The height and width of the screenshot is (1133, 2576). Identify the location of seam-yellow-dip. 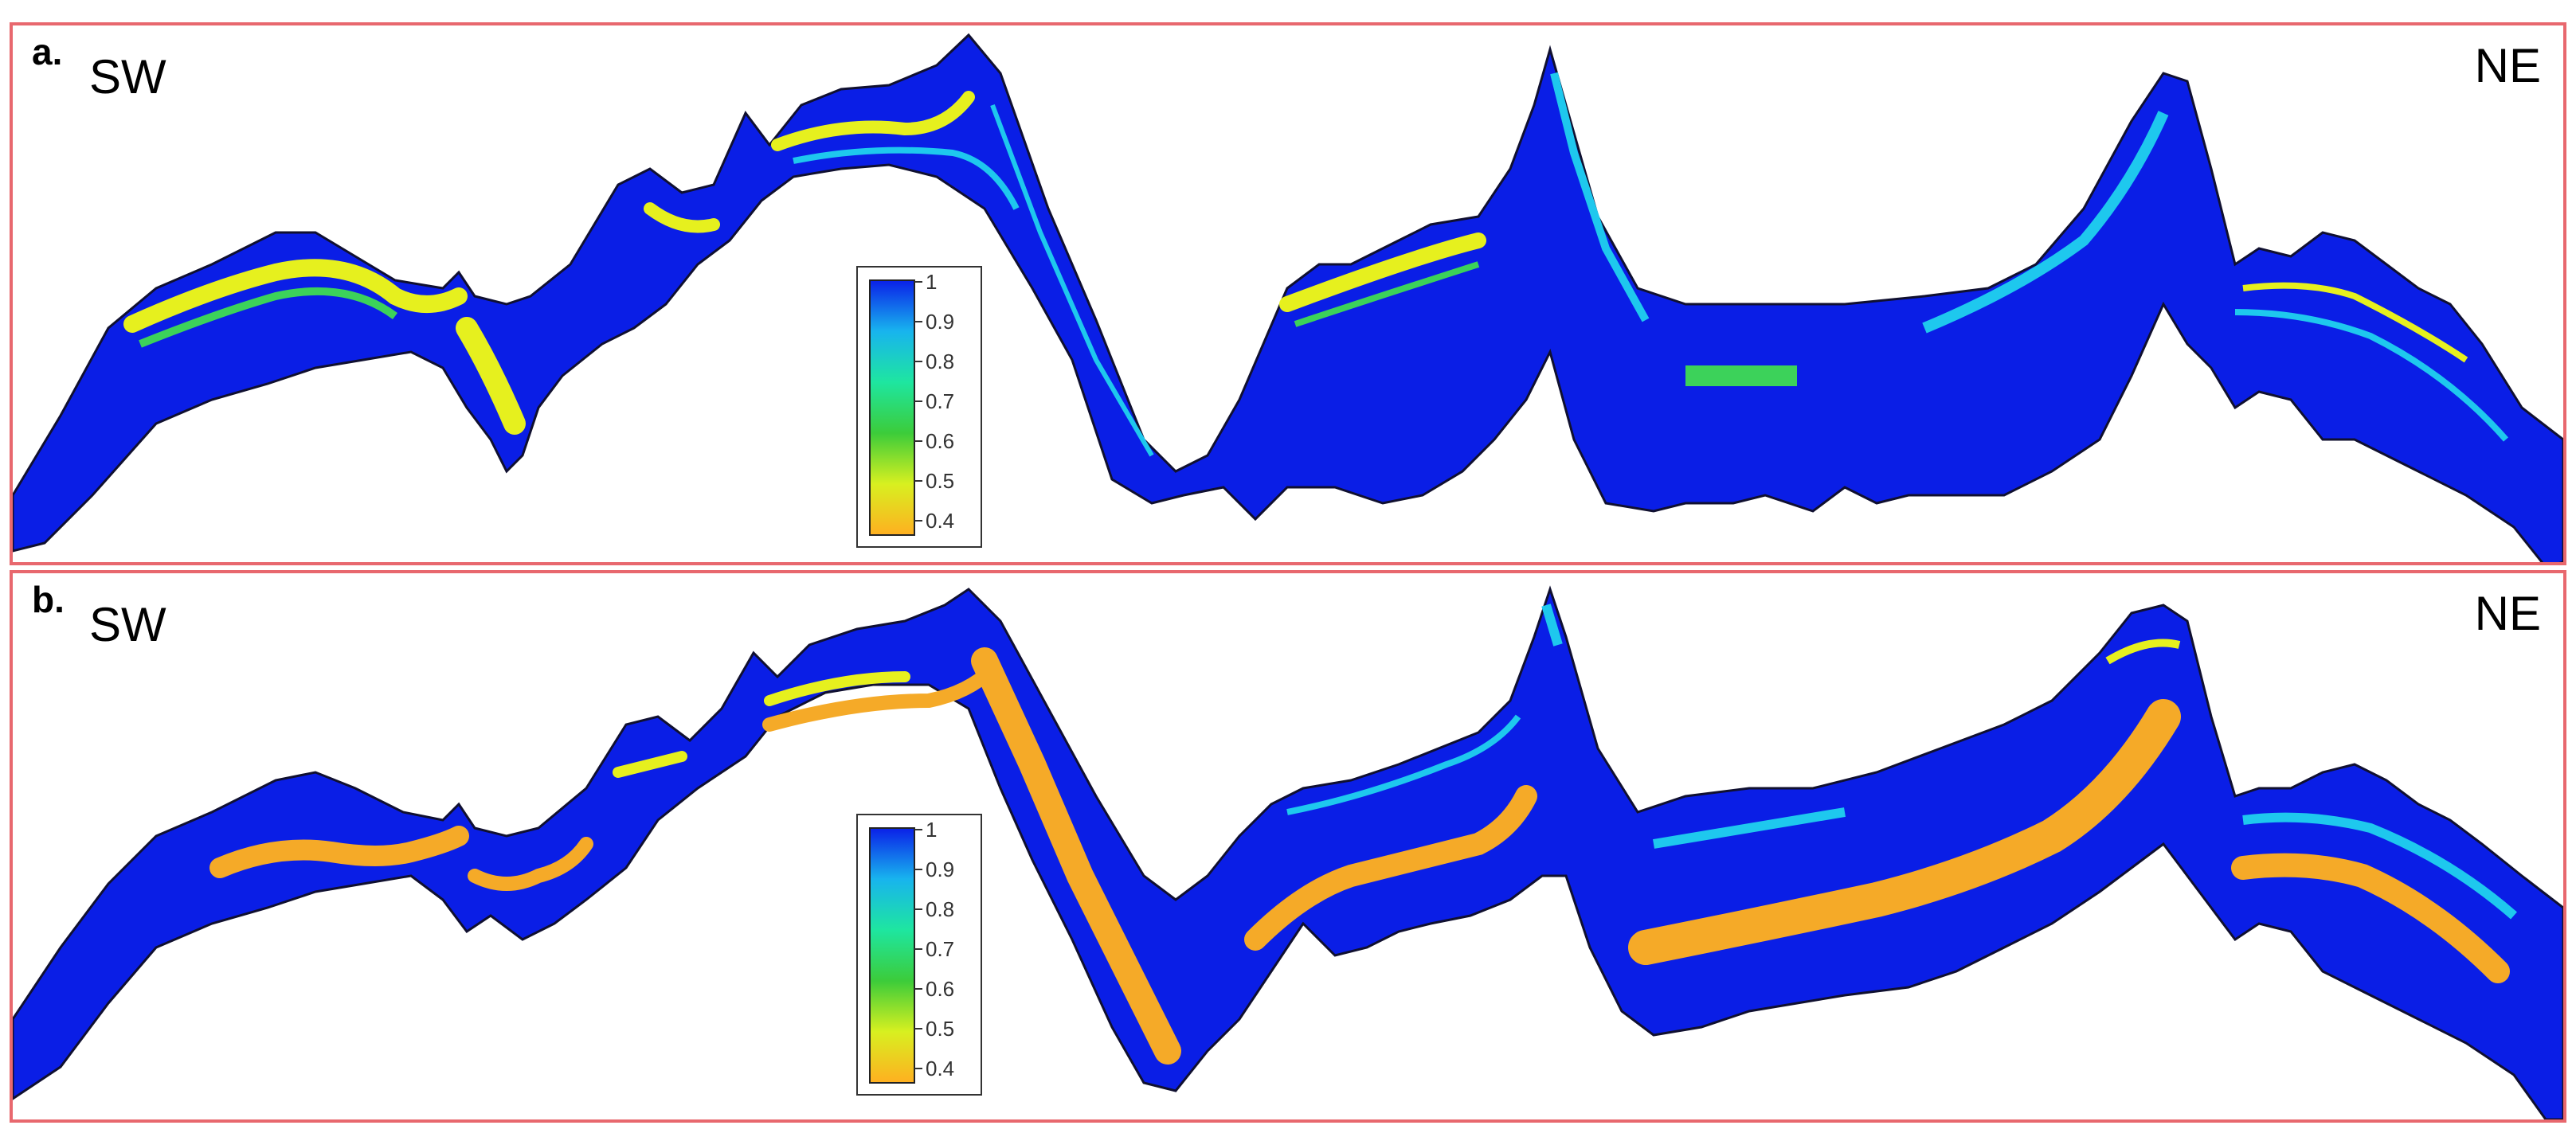
(491, 376).